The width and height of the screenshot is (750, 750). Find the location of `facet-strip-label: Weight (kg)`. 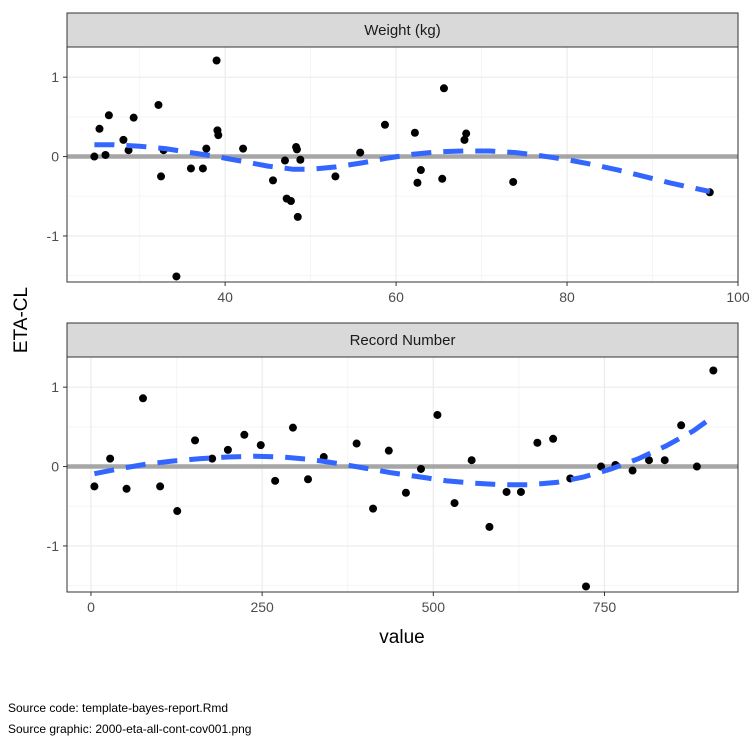

facet-strip-label: Weight (kg) is located at coordinates (402, 30).